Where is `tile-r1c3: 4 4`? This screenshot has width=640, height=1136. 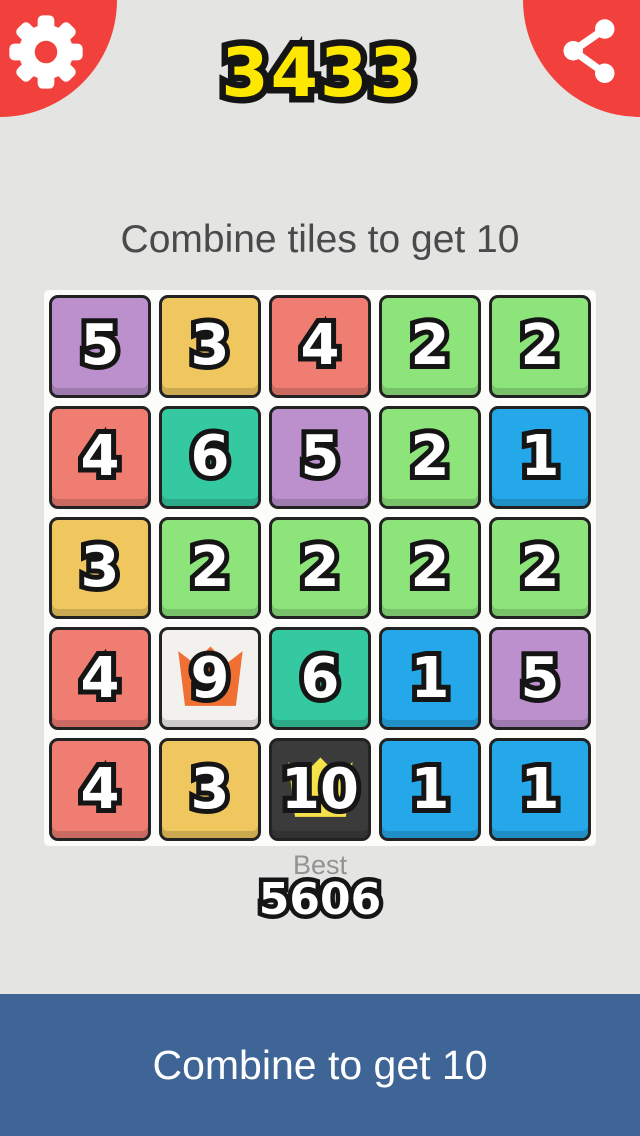 tile-r1c3: 4 4 is located at coordinates (320, 346).